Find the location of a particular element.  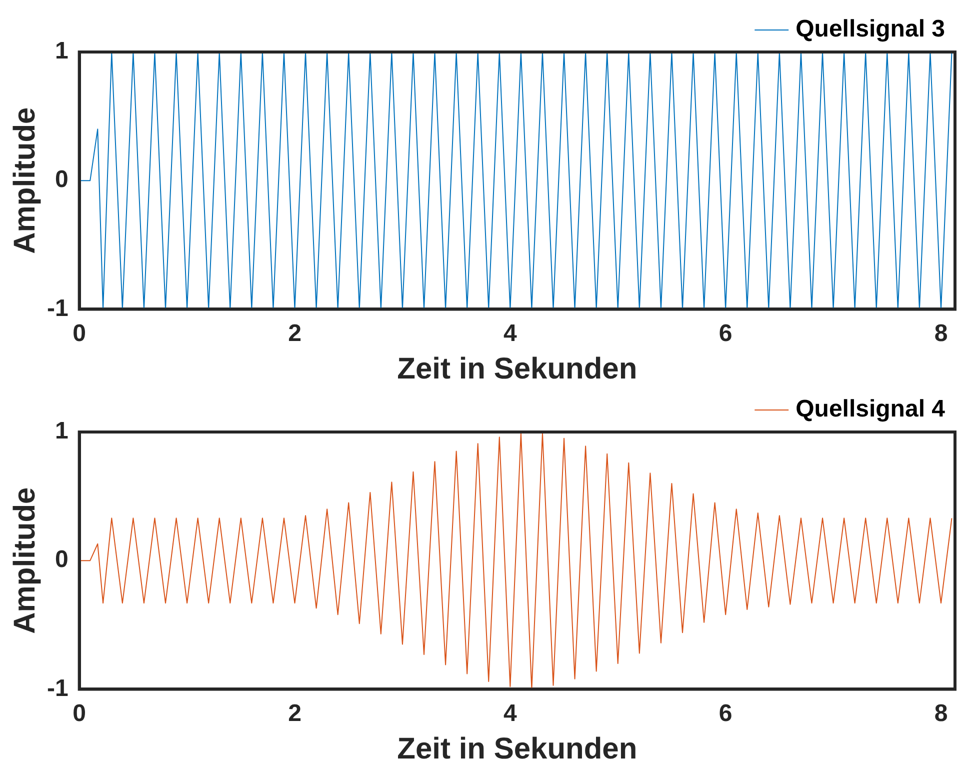

legend-label: Quellsignal 3 is located at coordinates (871, 29).